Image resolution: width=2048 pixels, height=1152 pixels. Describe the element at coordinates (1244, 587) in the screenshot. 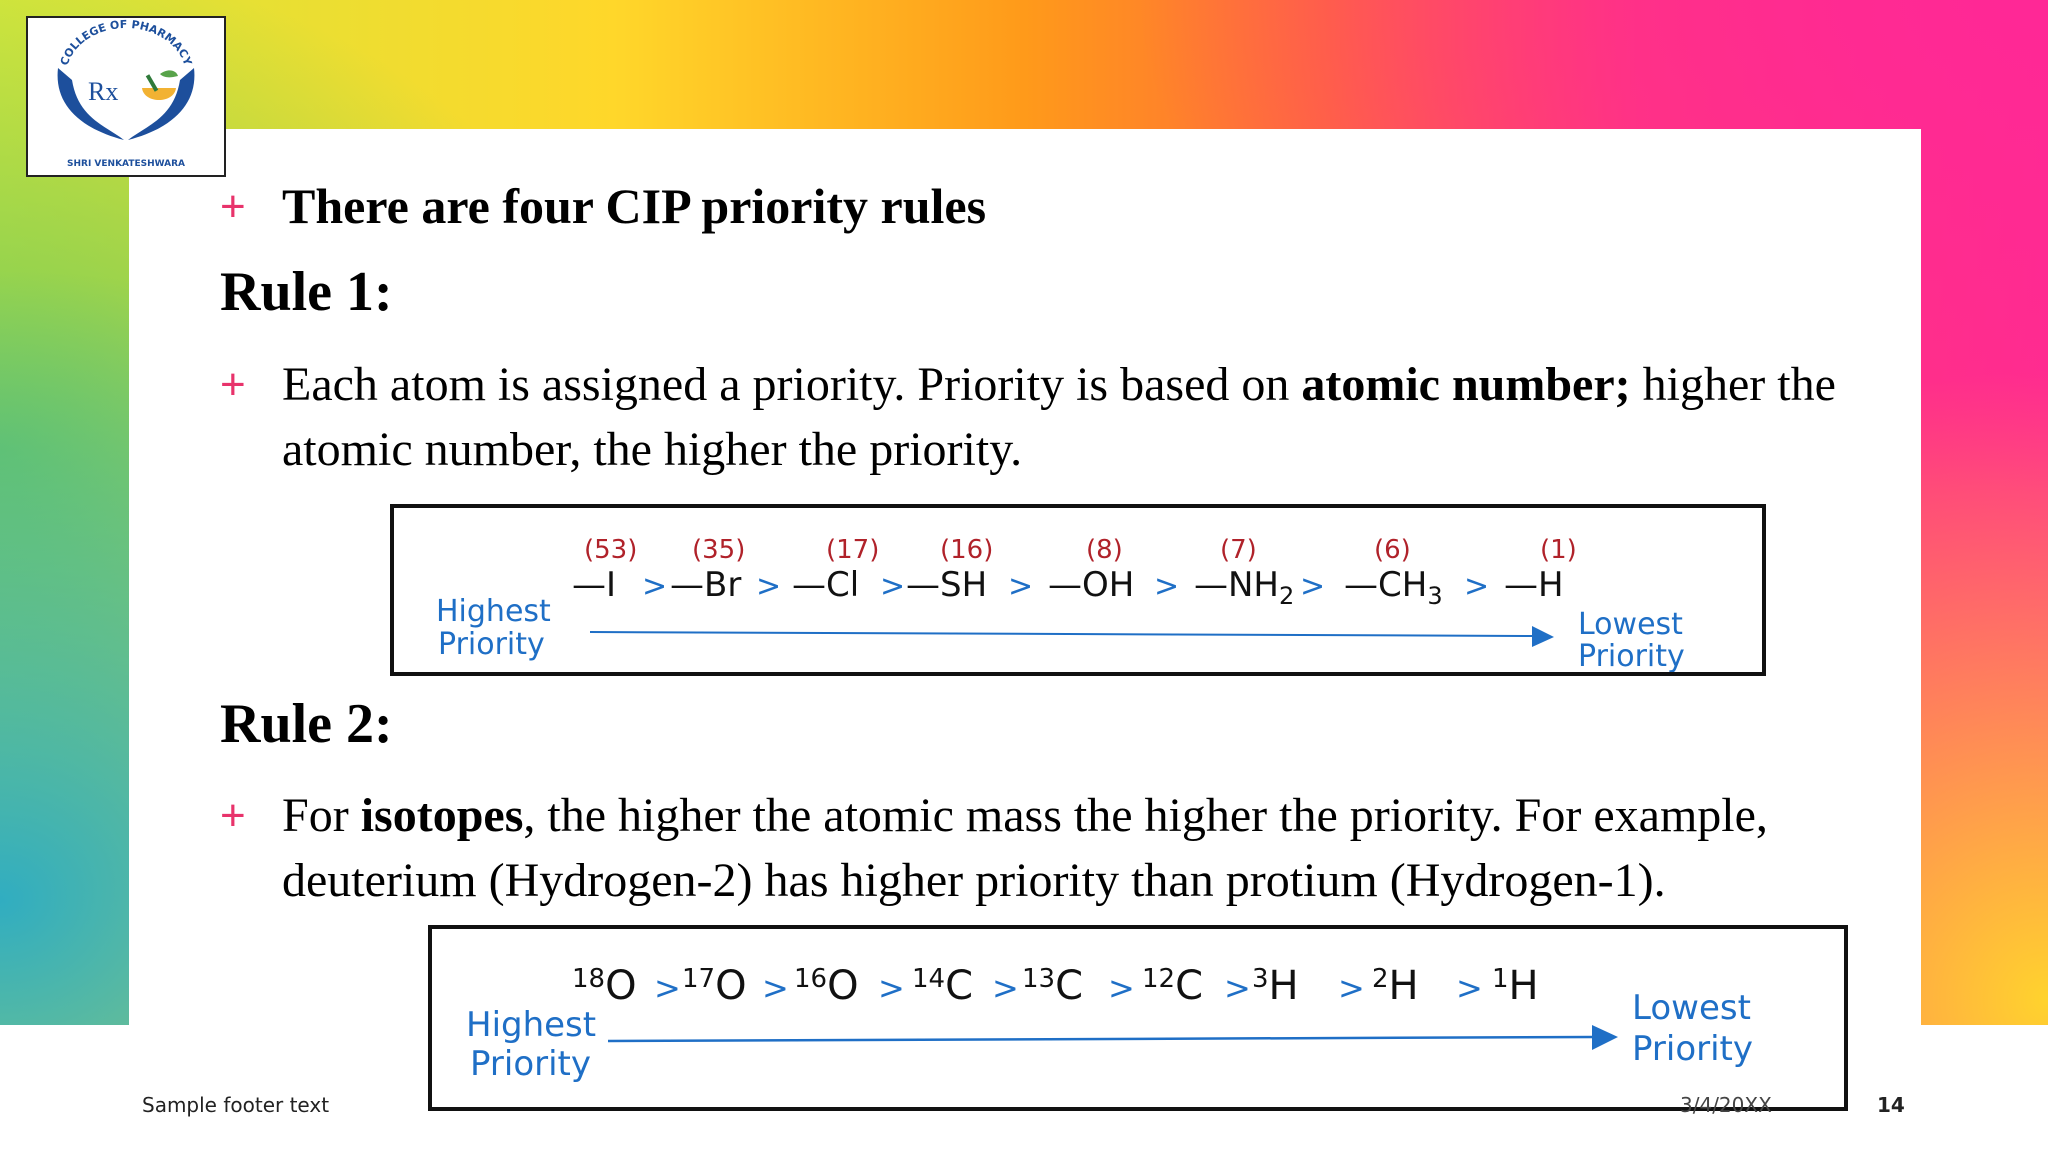

I see `substituent-group: —NH2` at that location.